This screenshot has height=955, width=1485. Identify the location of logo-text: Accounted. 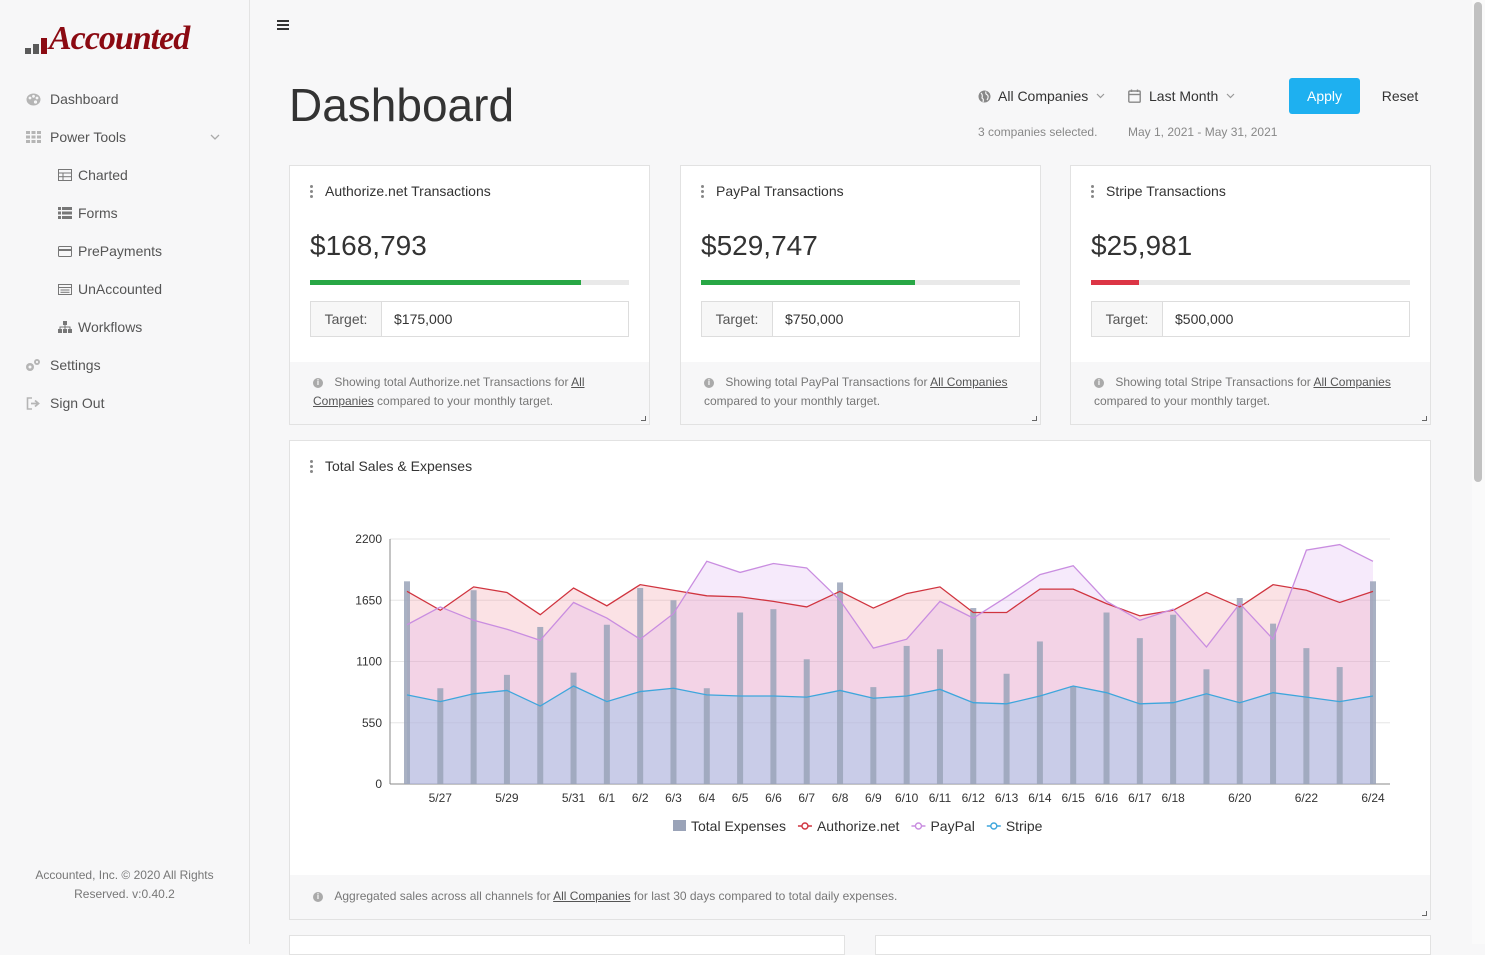
(119, 38).